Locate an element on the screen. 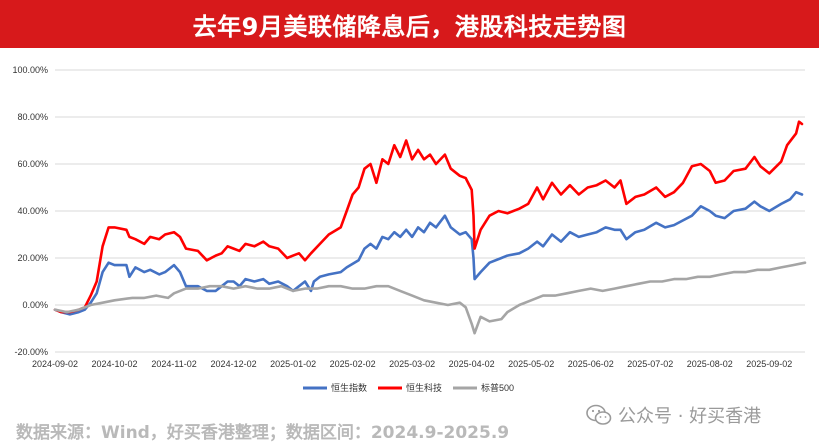 This screenshot has width=819, height=448. x-tick-label: 2024-09-02 is located at coordinates (55, 364).